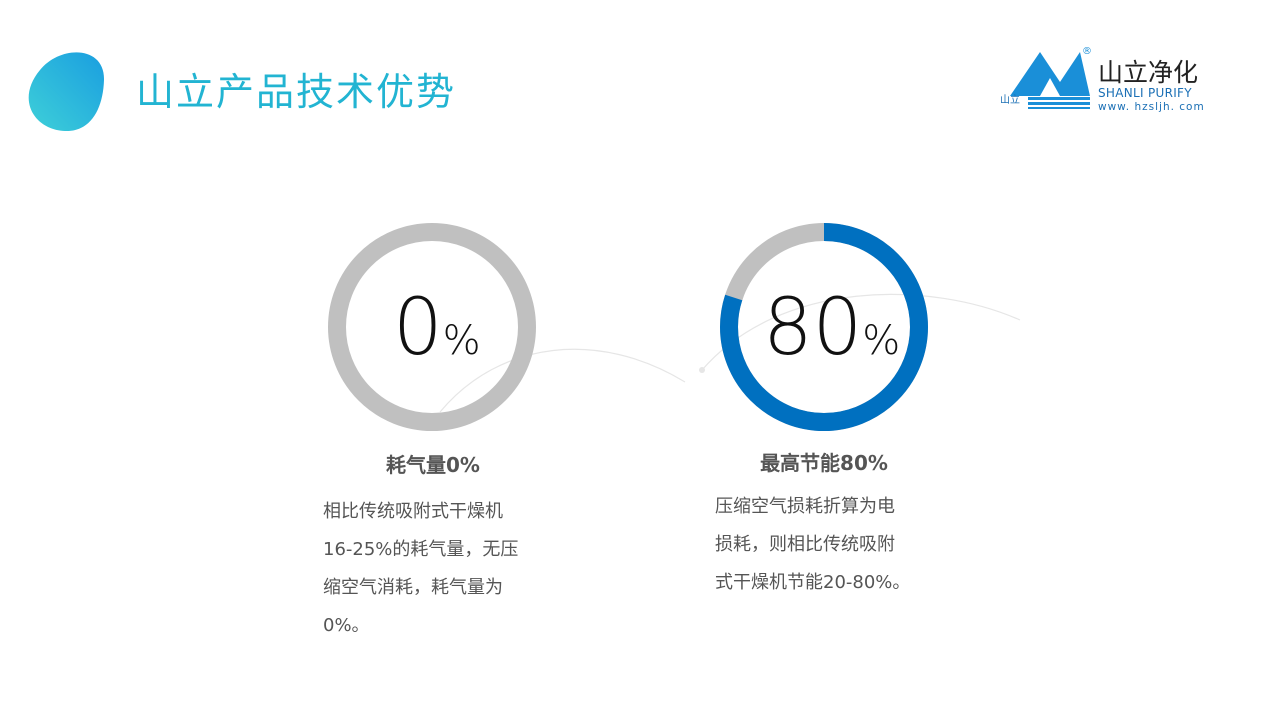 This screenshot has height=720, width=1280. Describe the element at coordinates (66, 92) in the screenshot. I see `blob-shape` at that location.